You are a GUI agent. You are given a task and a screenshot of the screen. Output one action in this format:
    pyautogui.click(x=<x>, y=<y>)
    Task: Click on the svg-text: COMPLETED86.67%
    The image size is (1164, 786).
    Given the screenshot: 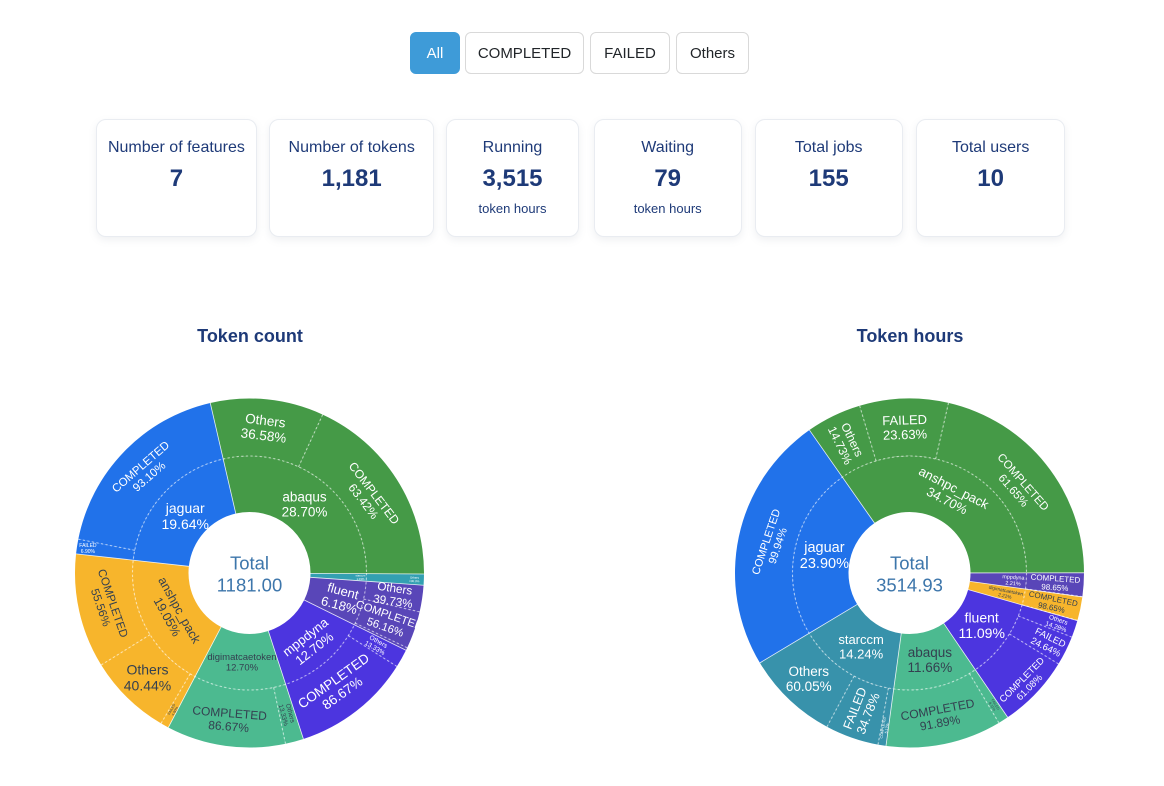 What is the action you would take?
    pyautogui.click(x=229, y=719)
    